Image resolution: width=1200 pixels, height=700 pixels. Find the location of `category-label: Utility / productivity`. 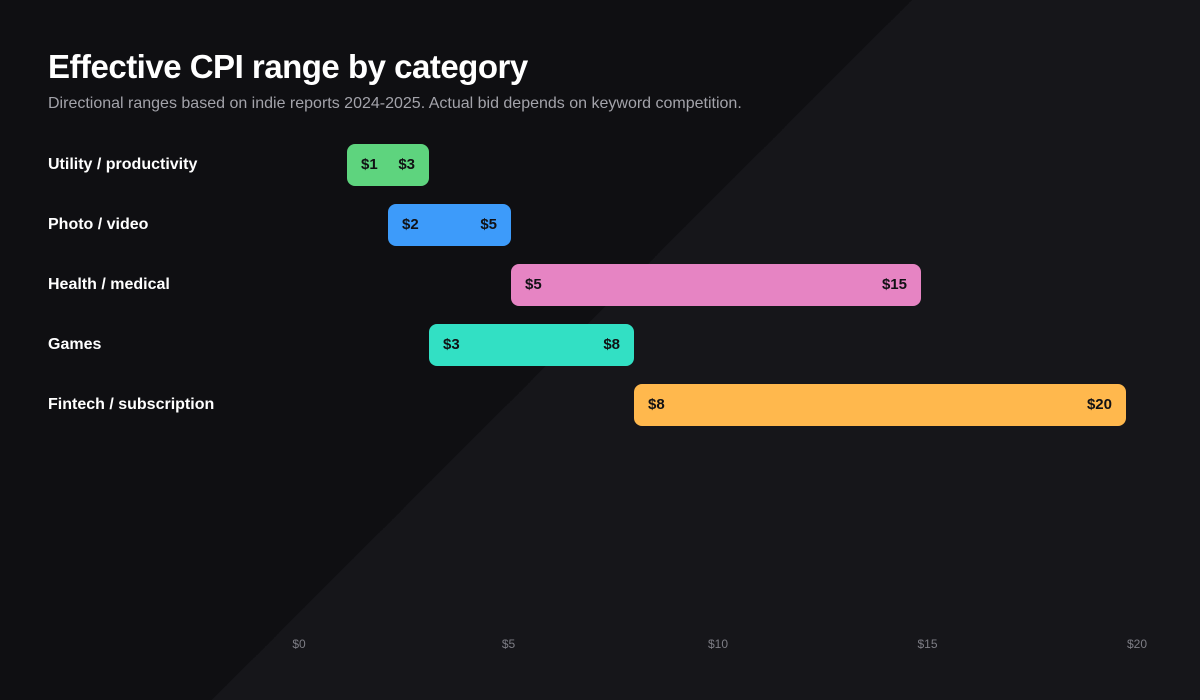

category-label: Utility / productivity is located at coordinates (123, 164).